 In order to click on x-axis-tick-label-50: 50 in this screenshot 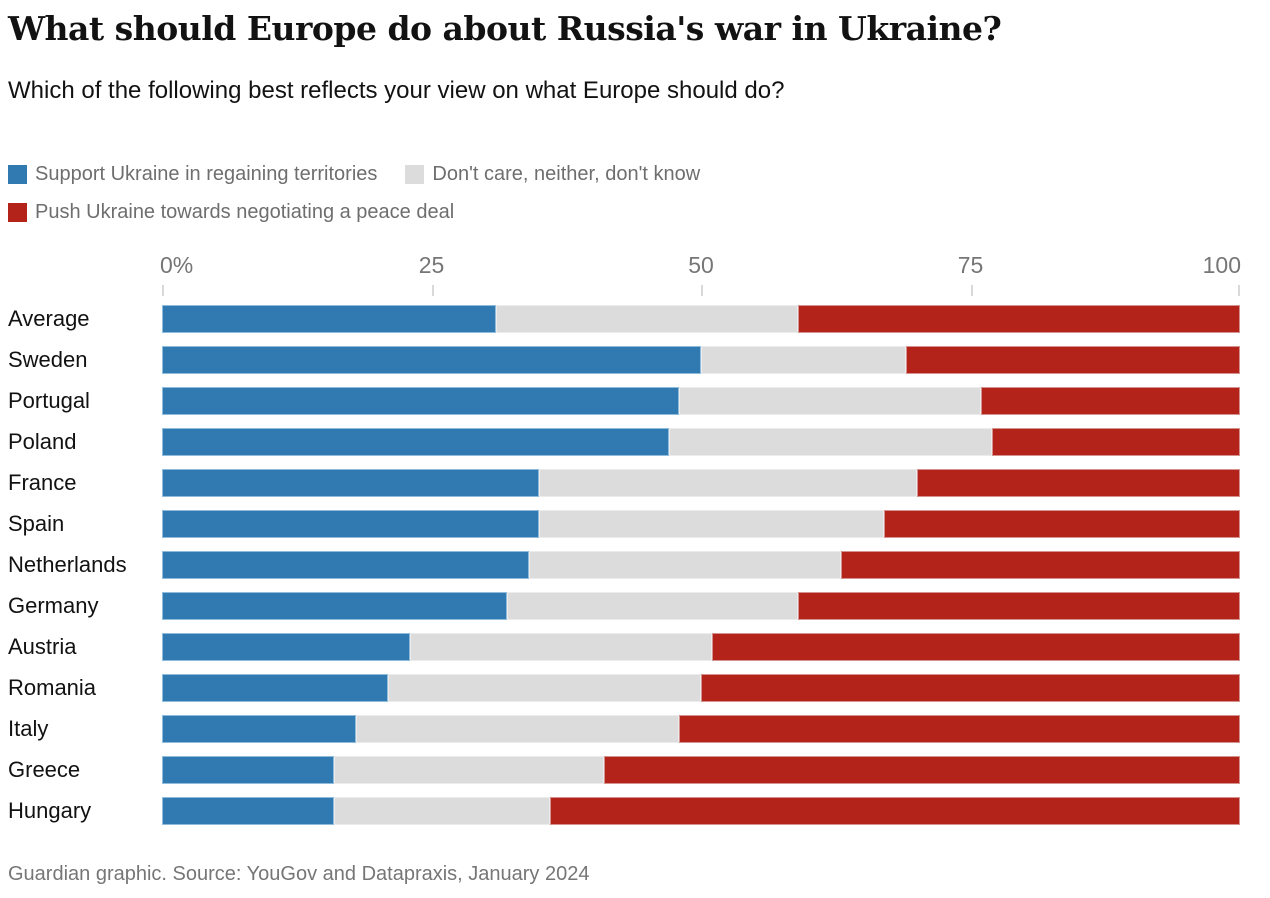, I will do `click(701, 265)`.